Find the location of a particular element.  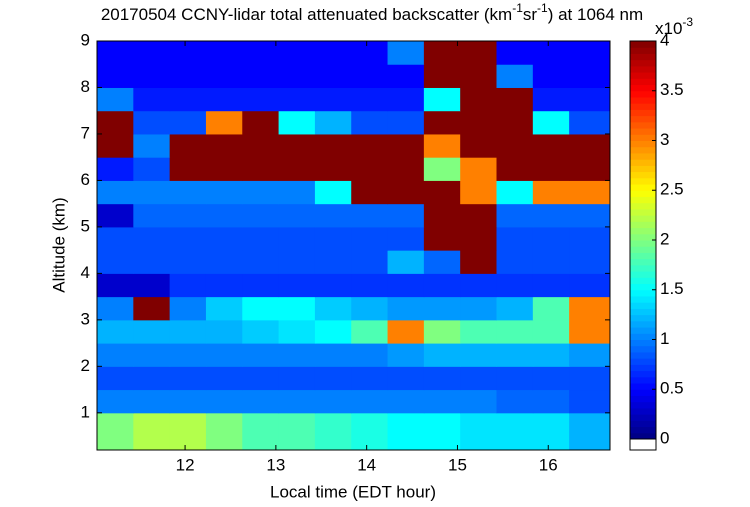

x-tick-label: 16 is located at coordinates (548, 464).